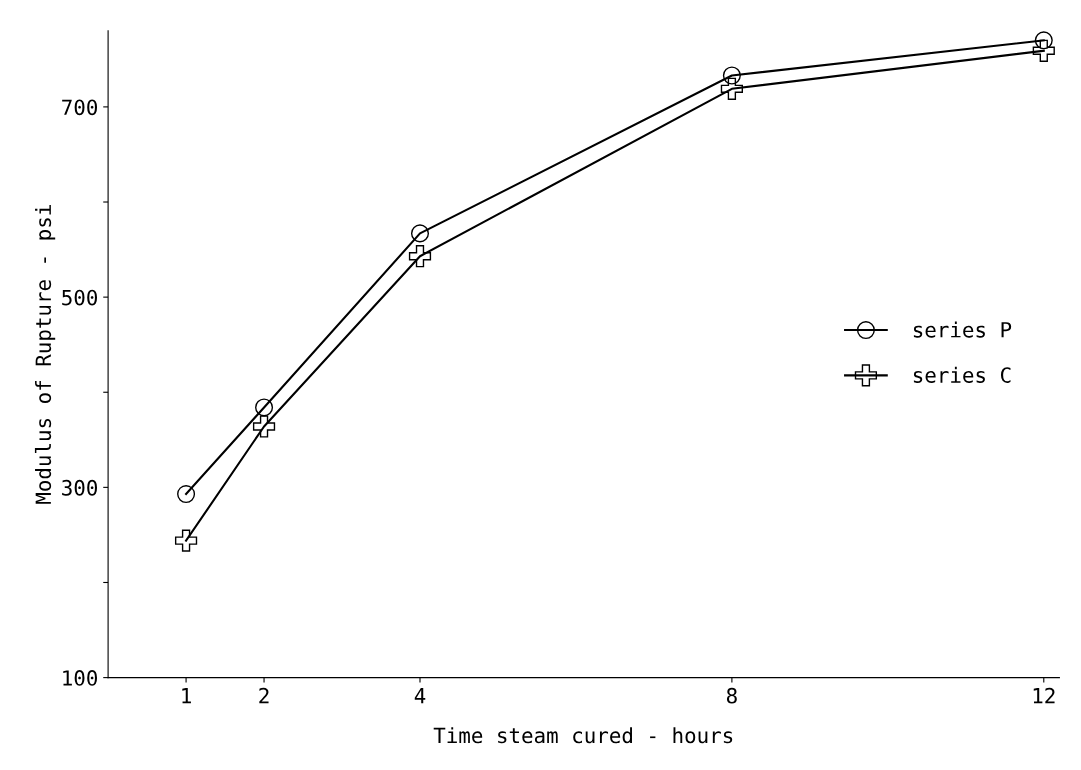  What do you see at coordinates (962, 374) in the screenshot?
I see `legend-label: series C` at bounding box center [962, 374].